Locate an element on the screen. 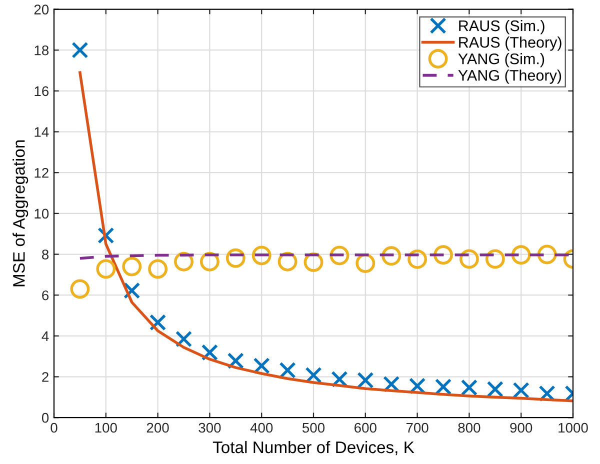  x-tick-label: 900 is located at coordinates (521, 427).